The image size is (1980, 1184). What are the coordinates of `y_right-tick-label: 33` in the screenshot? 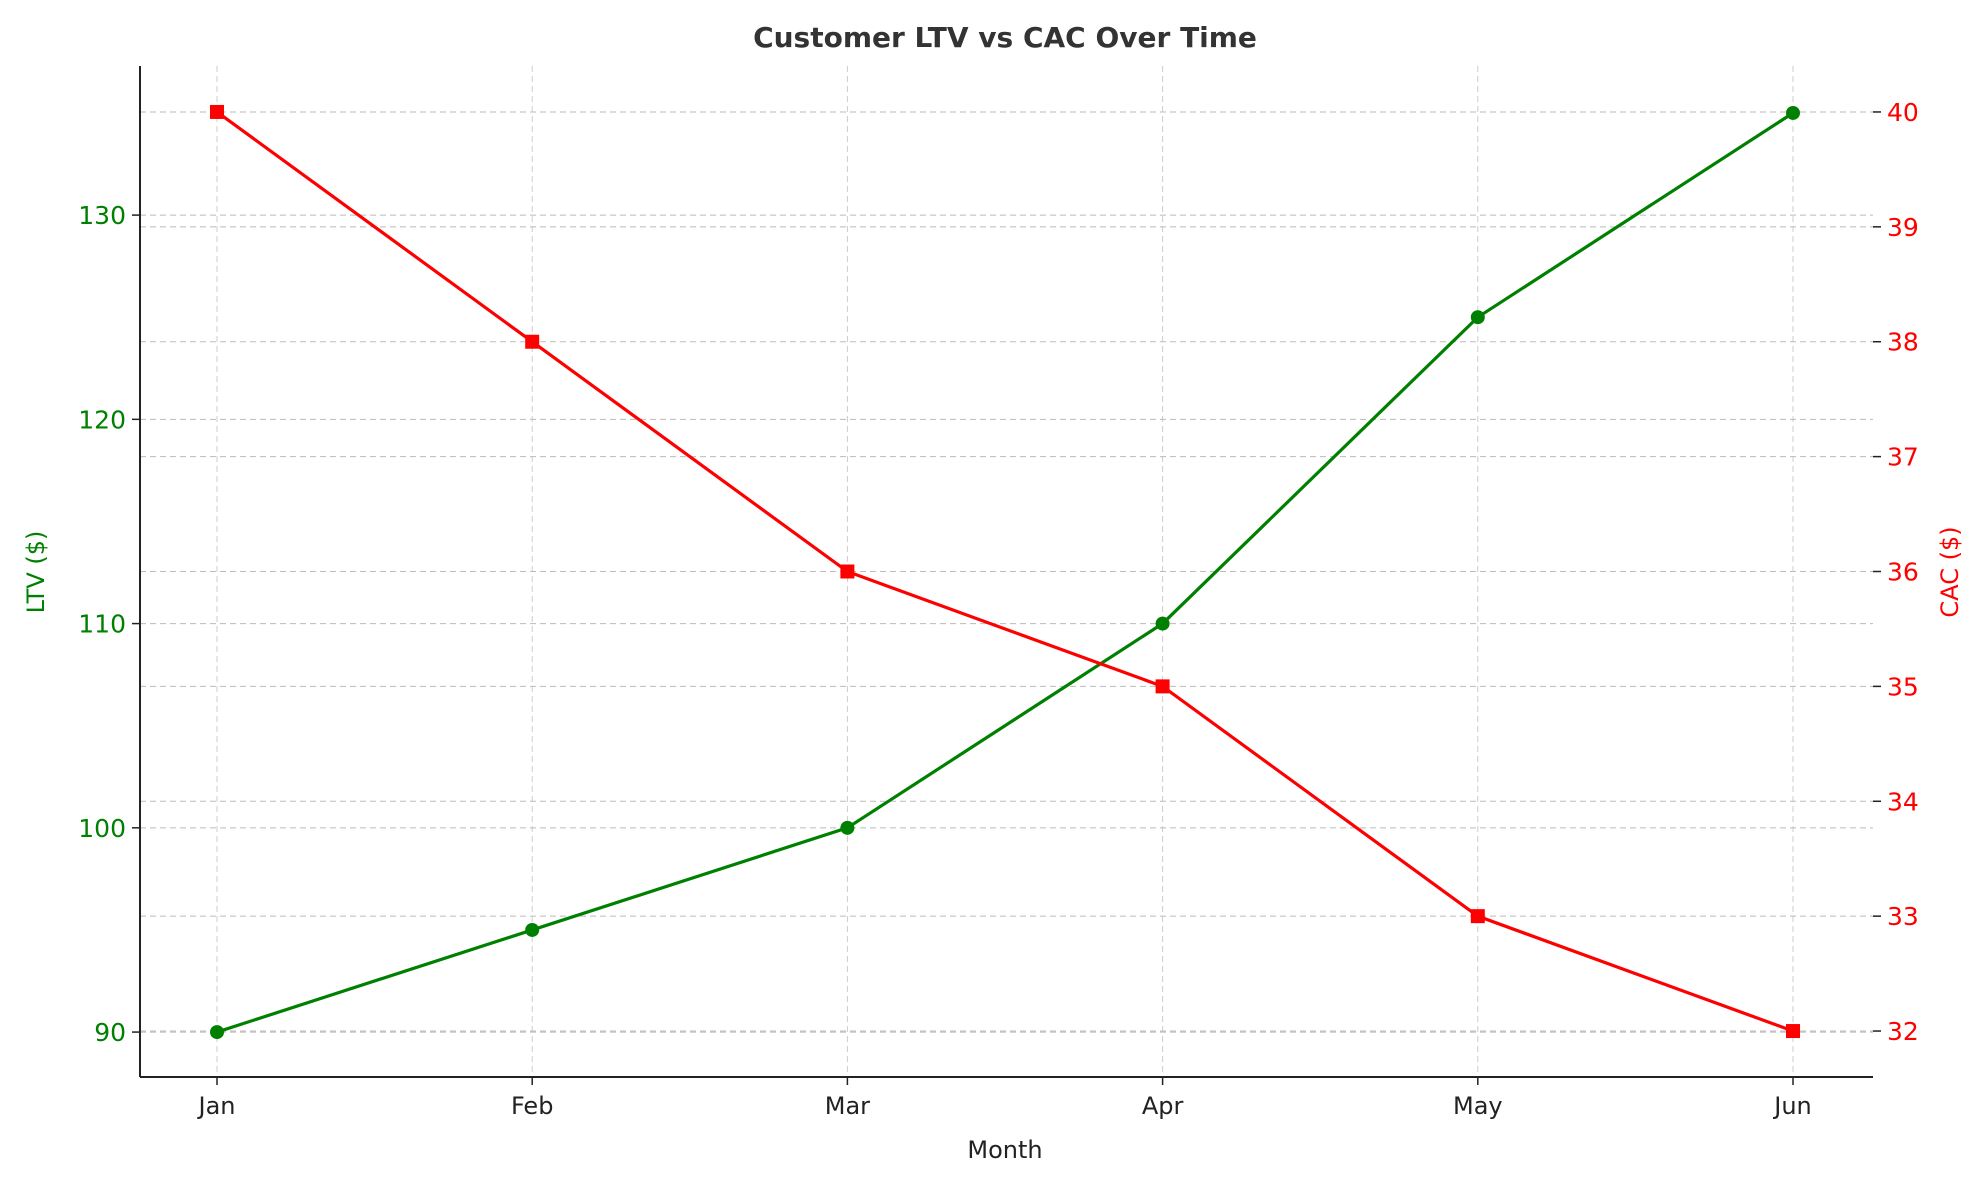 It's located at (1903, 916).